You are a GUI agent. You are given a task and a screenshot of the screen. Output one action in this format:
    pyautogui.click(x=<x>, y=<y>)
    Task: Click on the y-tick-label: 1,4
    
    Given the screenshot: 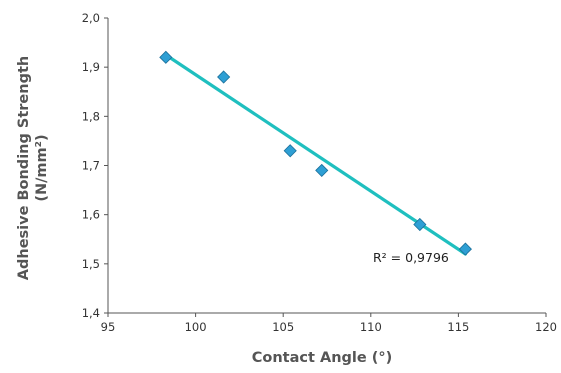 What is the action you would take?
    pyautogui.click(x=91, y=313)
    